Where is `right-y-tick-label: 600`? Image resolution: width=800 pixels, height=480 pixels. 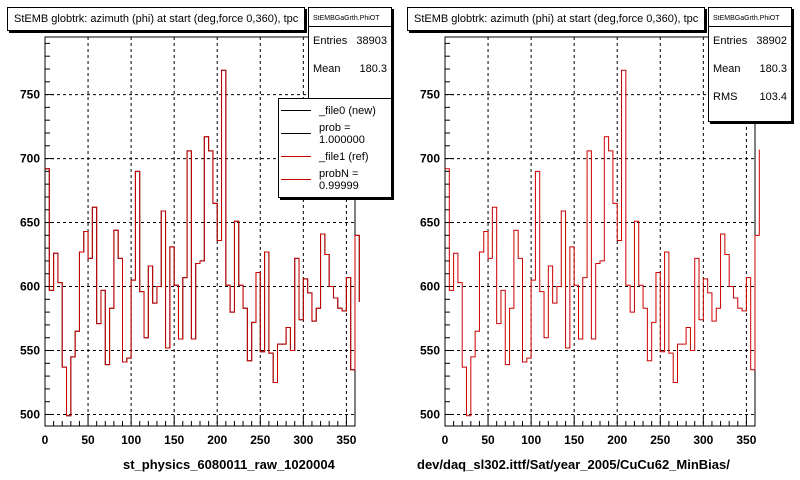 right-y-tick-label: 600 is located at coordinates (430, 287).